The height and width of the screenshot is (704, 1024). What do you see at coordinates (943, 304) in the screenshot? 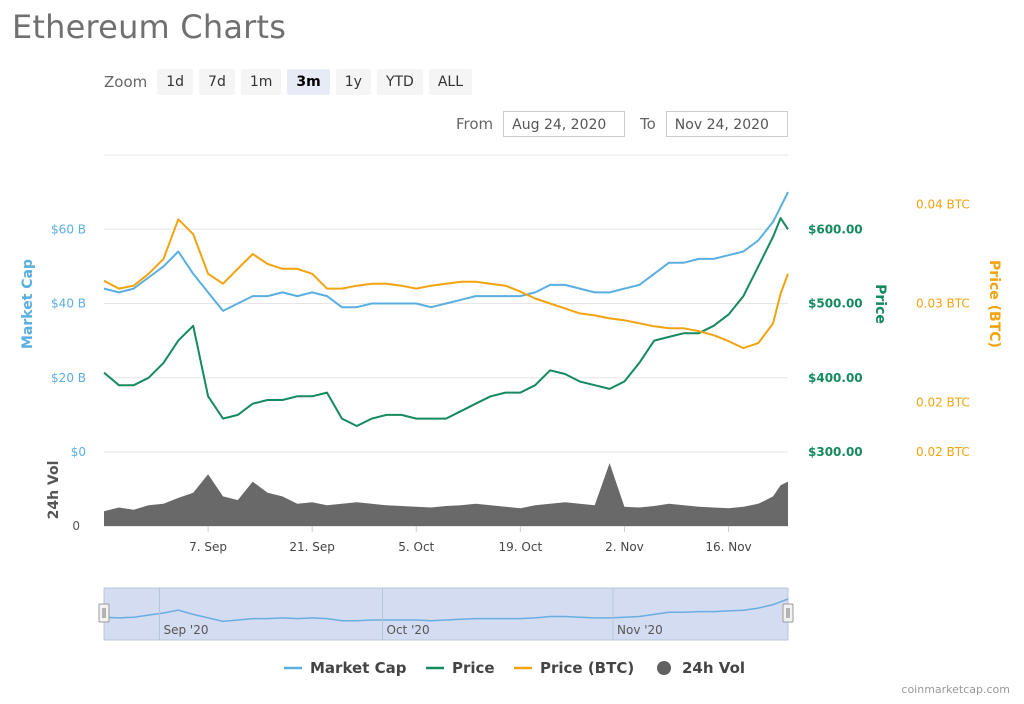
I see `price-btc-tick-label: 0.03 BTC` at bounding box center [943, 304].